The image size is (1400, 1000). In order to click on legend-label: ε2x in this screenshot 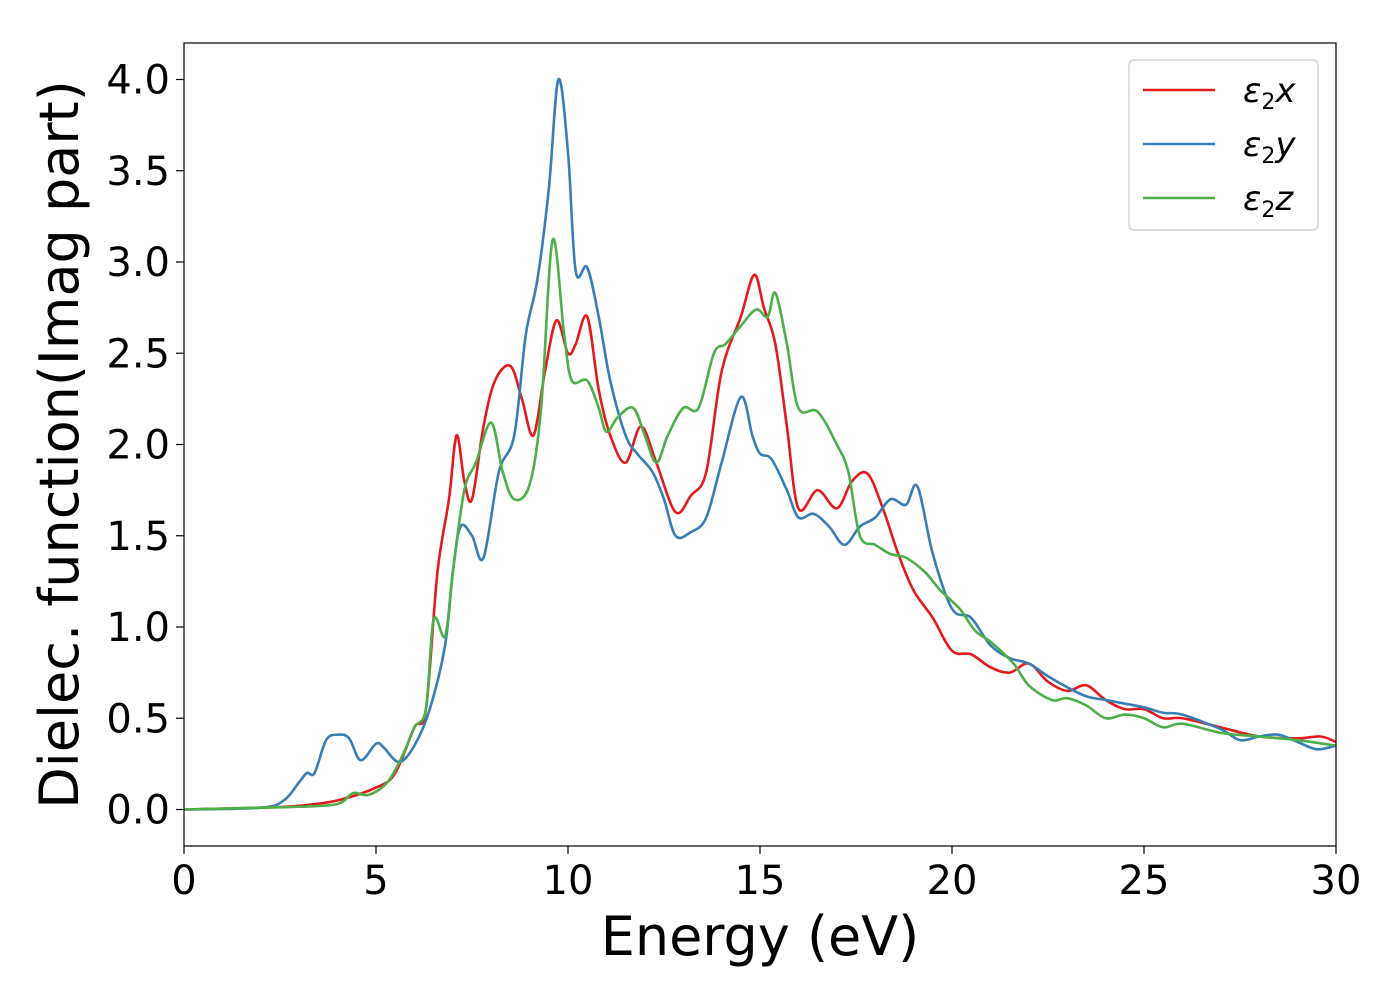, I will do `click(1269, 93)`.